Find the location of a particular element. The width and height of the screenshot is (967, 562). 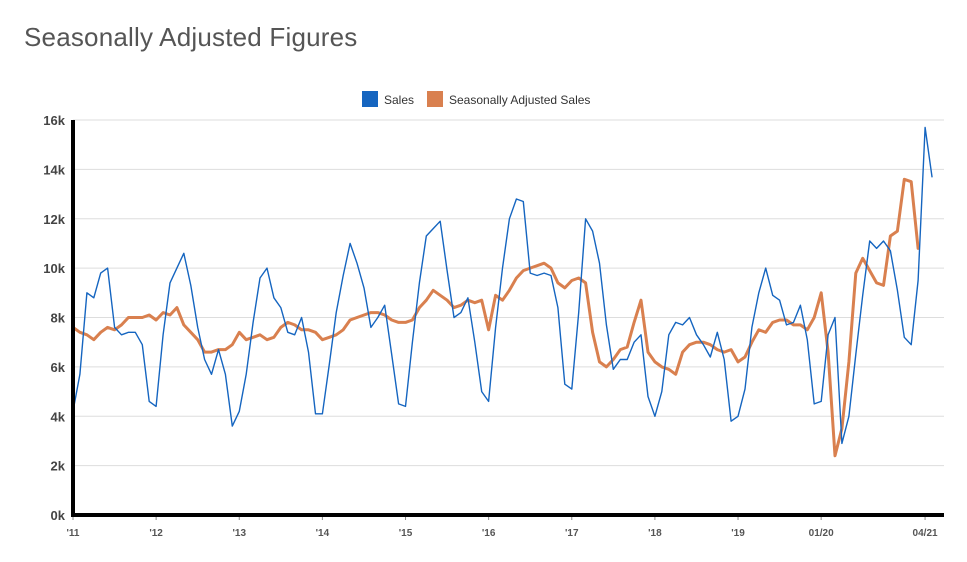

x-tick-label: '14 is located at coordinates (323, 533).